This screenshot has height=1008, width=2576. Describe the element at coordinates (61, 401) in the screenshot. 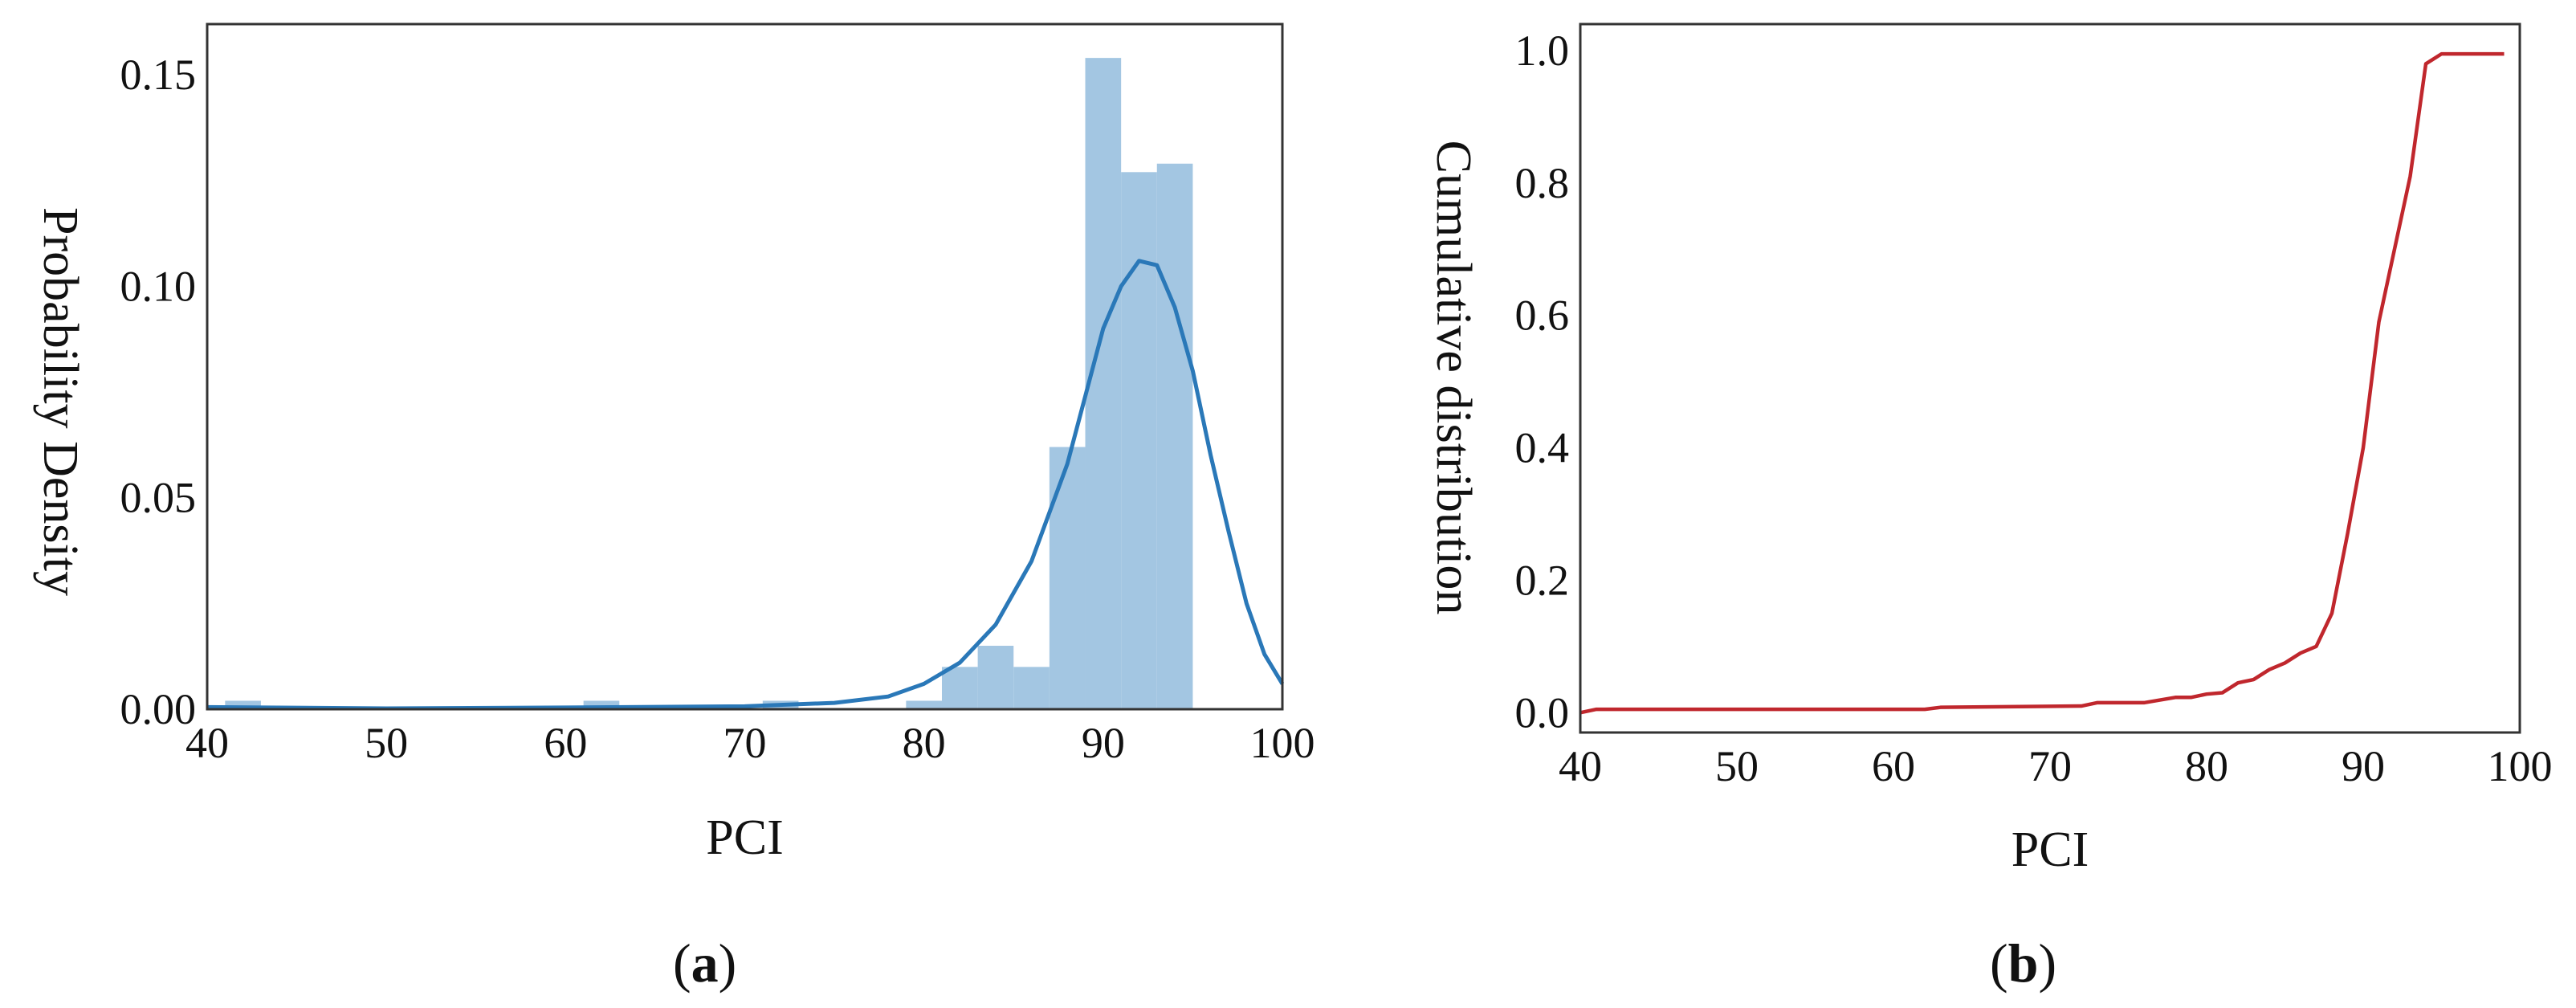

I see `panel-a-y-axis-label: Probability Density` at that location.